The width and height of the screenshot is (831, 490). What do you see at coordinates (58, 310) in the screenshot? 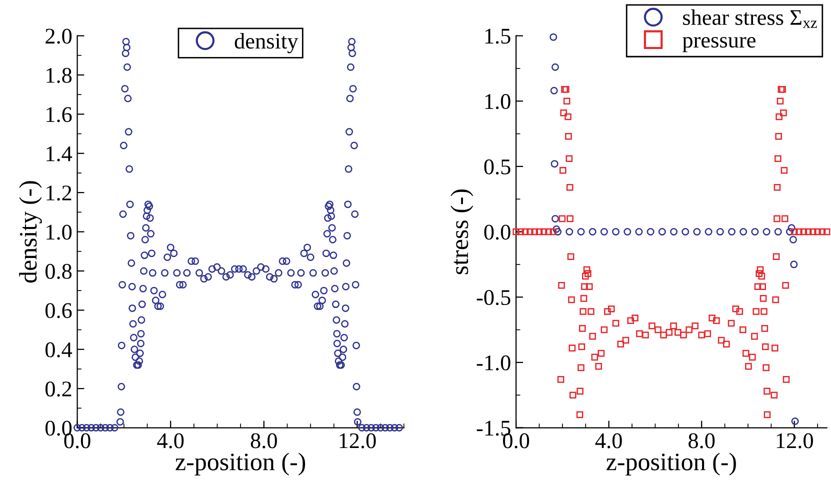
I see `y-tick-label: 0.6` at bounding box center [58, 310].